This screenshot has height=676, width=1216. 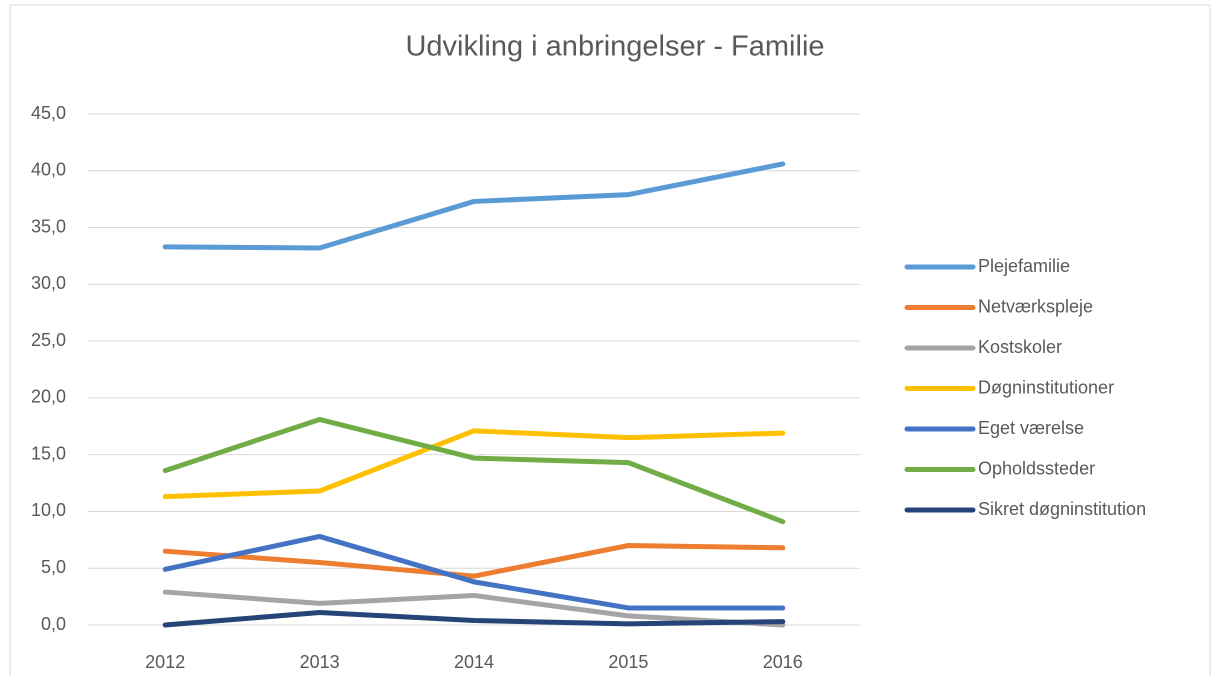 What do you see at coordinates (48, 340) in the screenshot?
I see `y-tick-label: 25,0` at bounding box center [48, 340].